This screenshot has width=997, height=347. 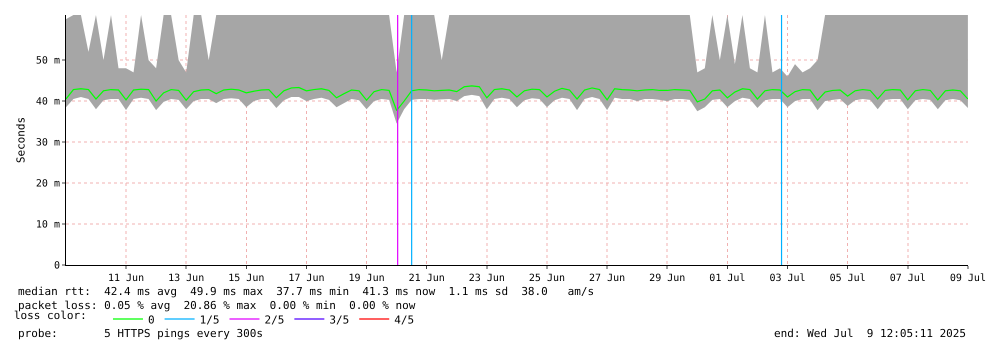 I want to click on x-tick-label: 29 Jun, so click(x=667, y=278).